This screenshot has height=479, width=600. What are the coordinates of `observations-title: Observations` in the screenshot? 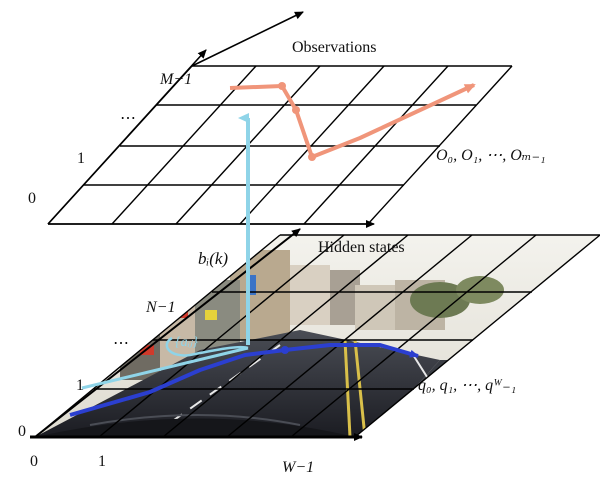 It's located at (334, 47).